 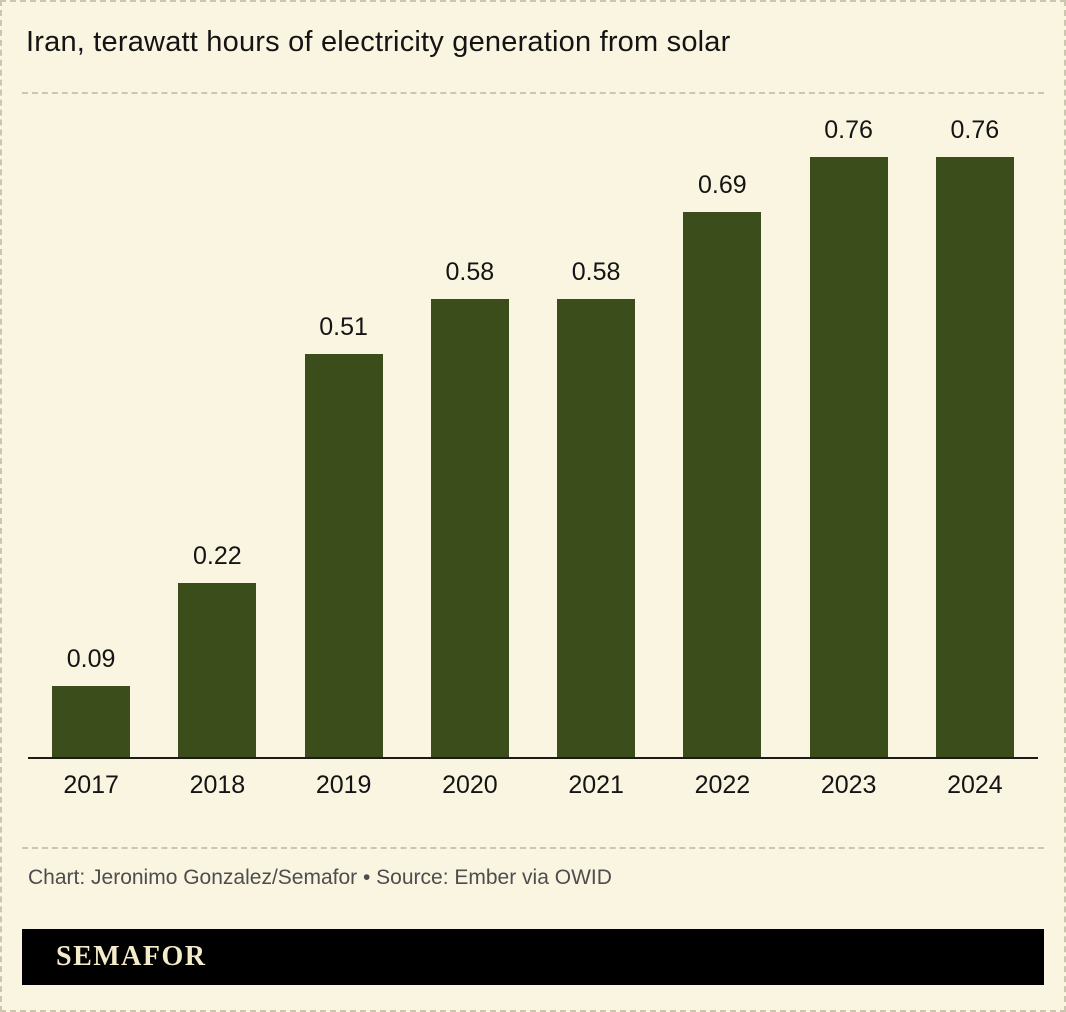 I want to click on bar-value-label: 0.69, so click(x=722, y=185).